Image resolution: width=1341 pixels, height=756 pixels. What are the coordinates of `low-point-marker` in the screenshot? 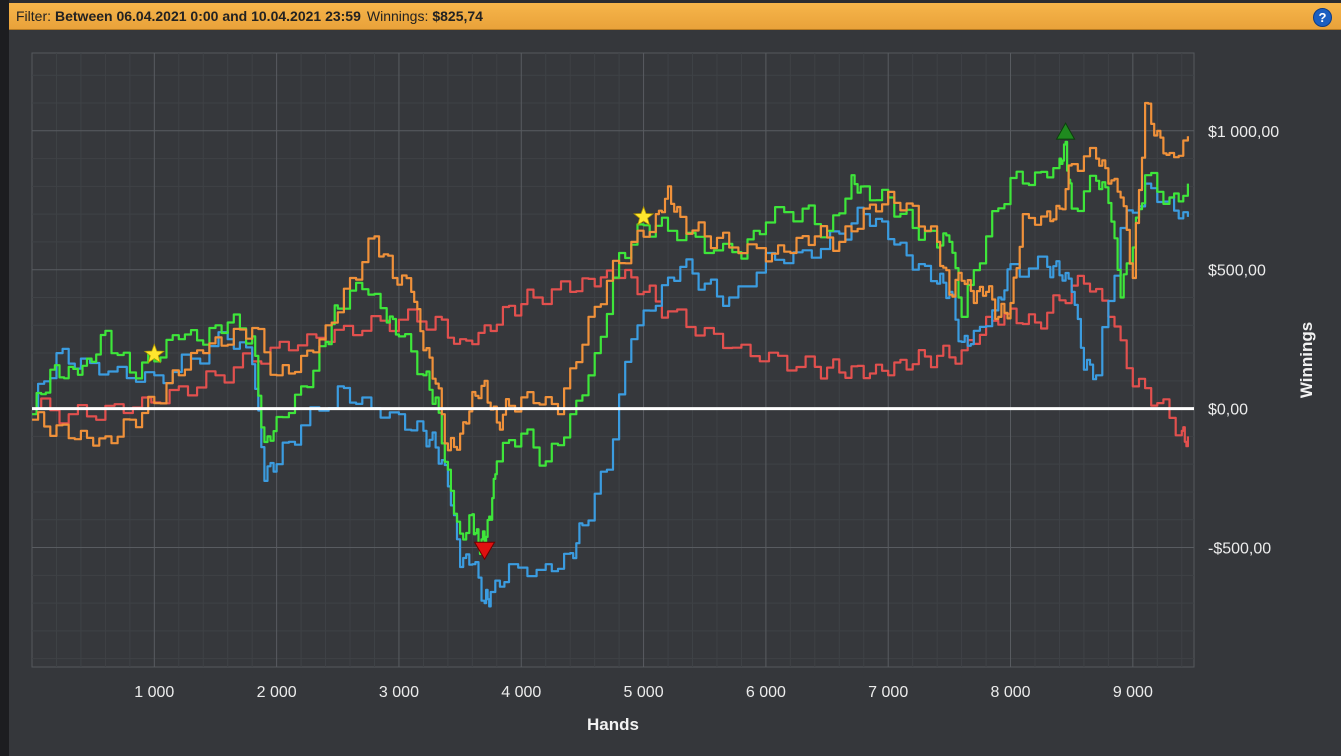 It's located at (484, 551).